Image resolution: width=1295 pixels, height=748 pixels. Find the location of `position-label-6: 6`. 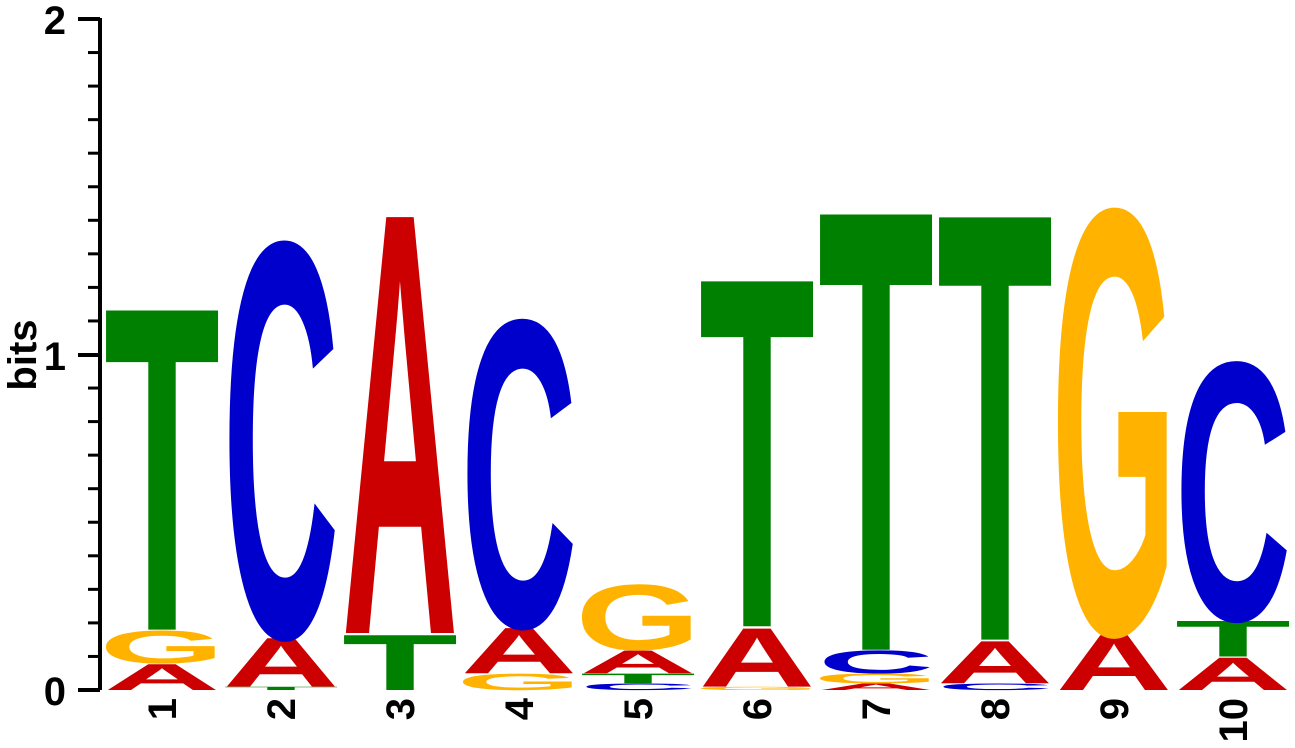

position-label-6: 6 is located at coordinates (758, 709).